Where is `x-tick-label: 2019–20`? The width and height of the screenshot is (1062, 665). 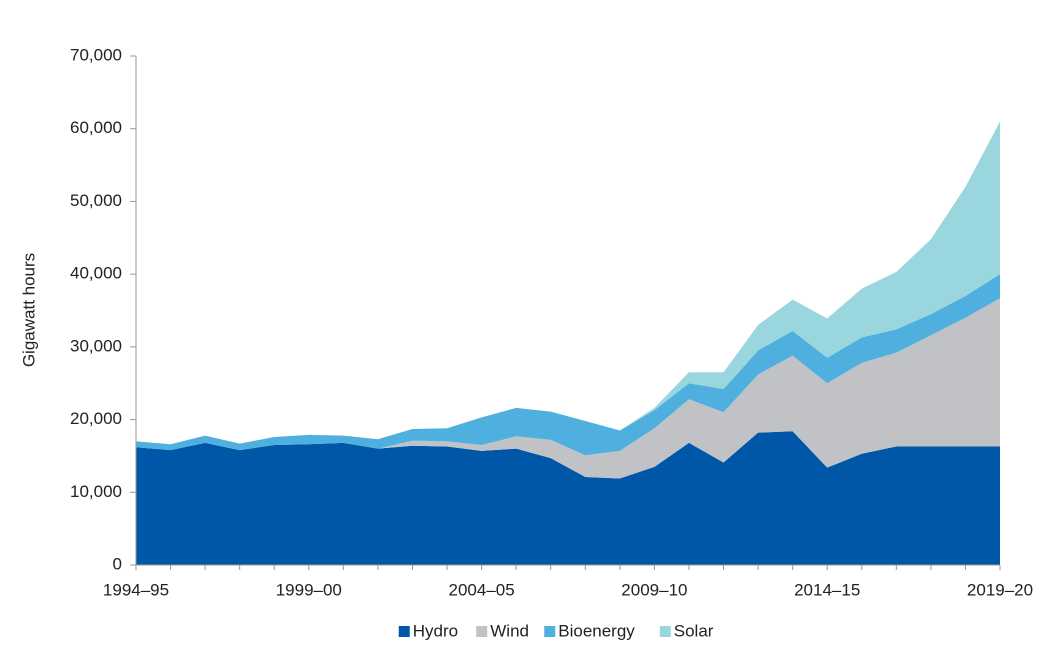
x-tick-label: 2019–20 is located at coordinates (1000, 589).